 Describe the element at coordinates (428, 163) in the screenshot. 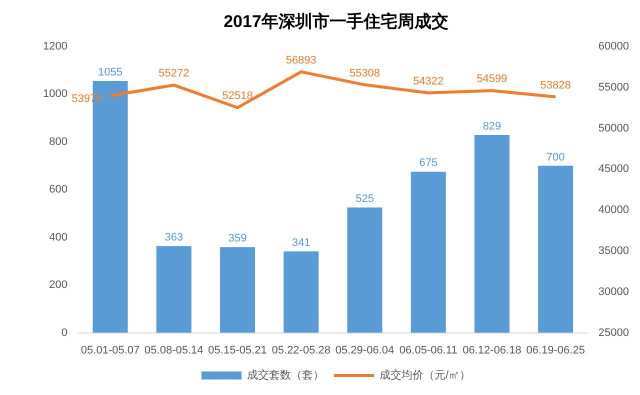

I see `data-label: 675` at that location.